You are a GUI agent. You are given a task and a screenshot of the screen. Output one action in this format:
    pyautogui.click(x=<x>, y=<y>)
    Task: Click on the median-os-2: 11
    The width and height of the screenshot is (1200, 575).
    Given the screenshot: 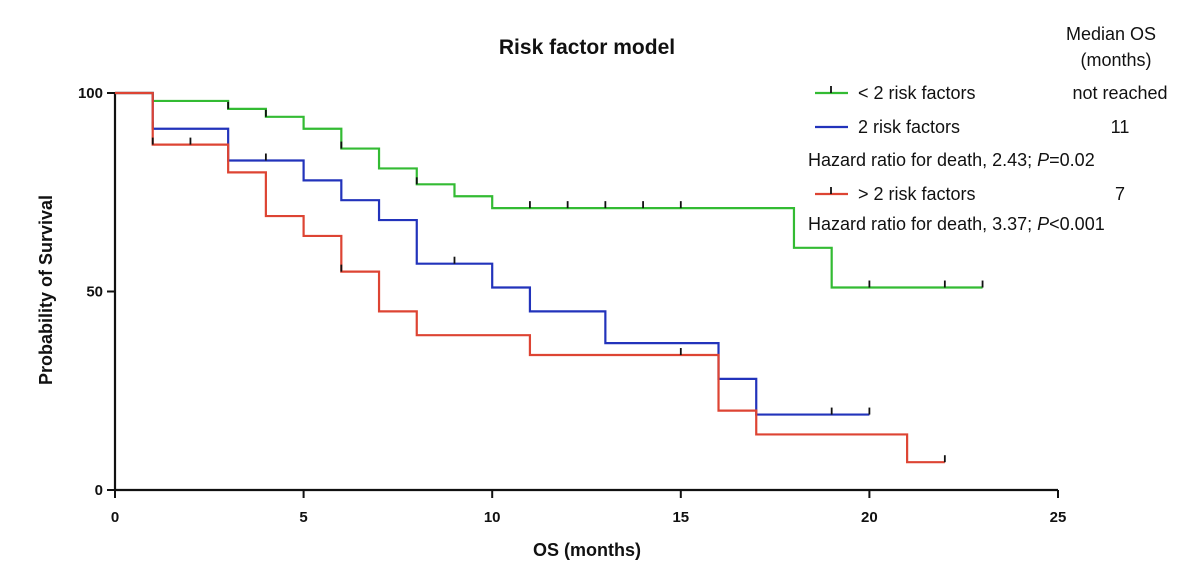 What is the action you would take?
    pyautogui.click(x=1120, y=127)
    